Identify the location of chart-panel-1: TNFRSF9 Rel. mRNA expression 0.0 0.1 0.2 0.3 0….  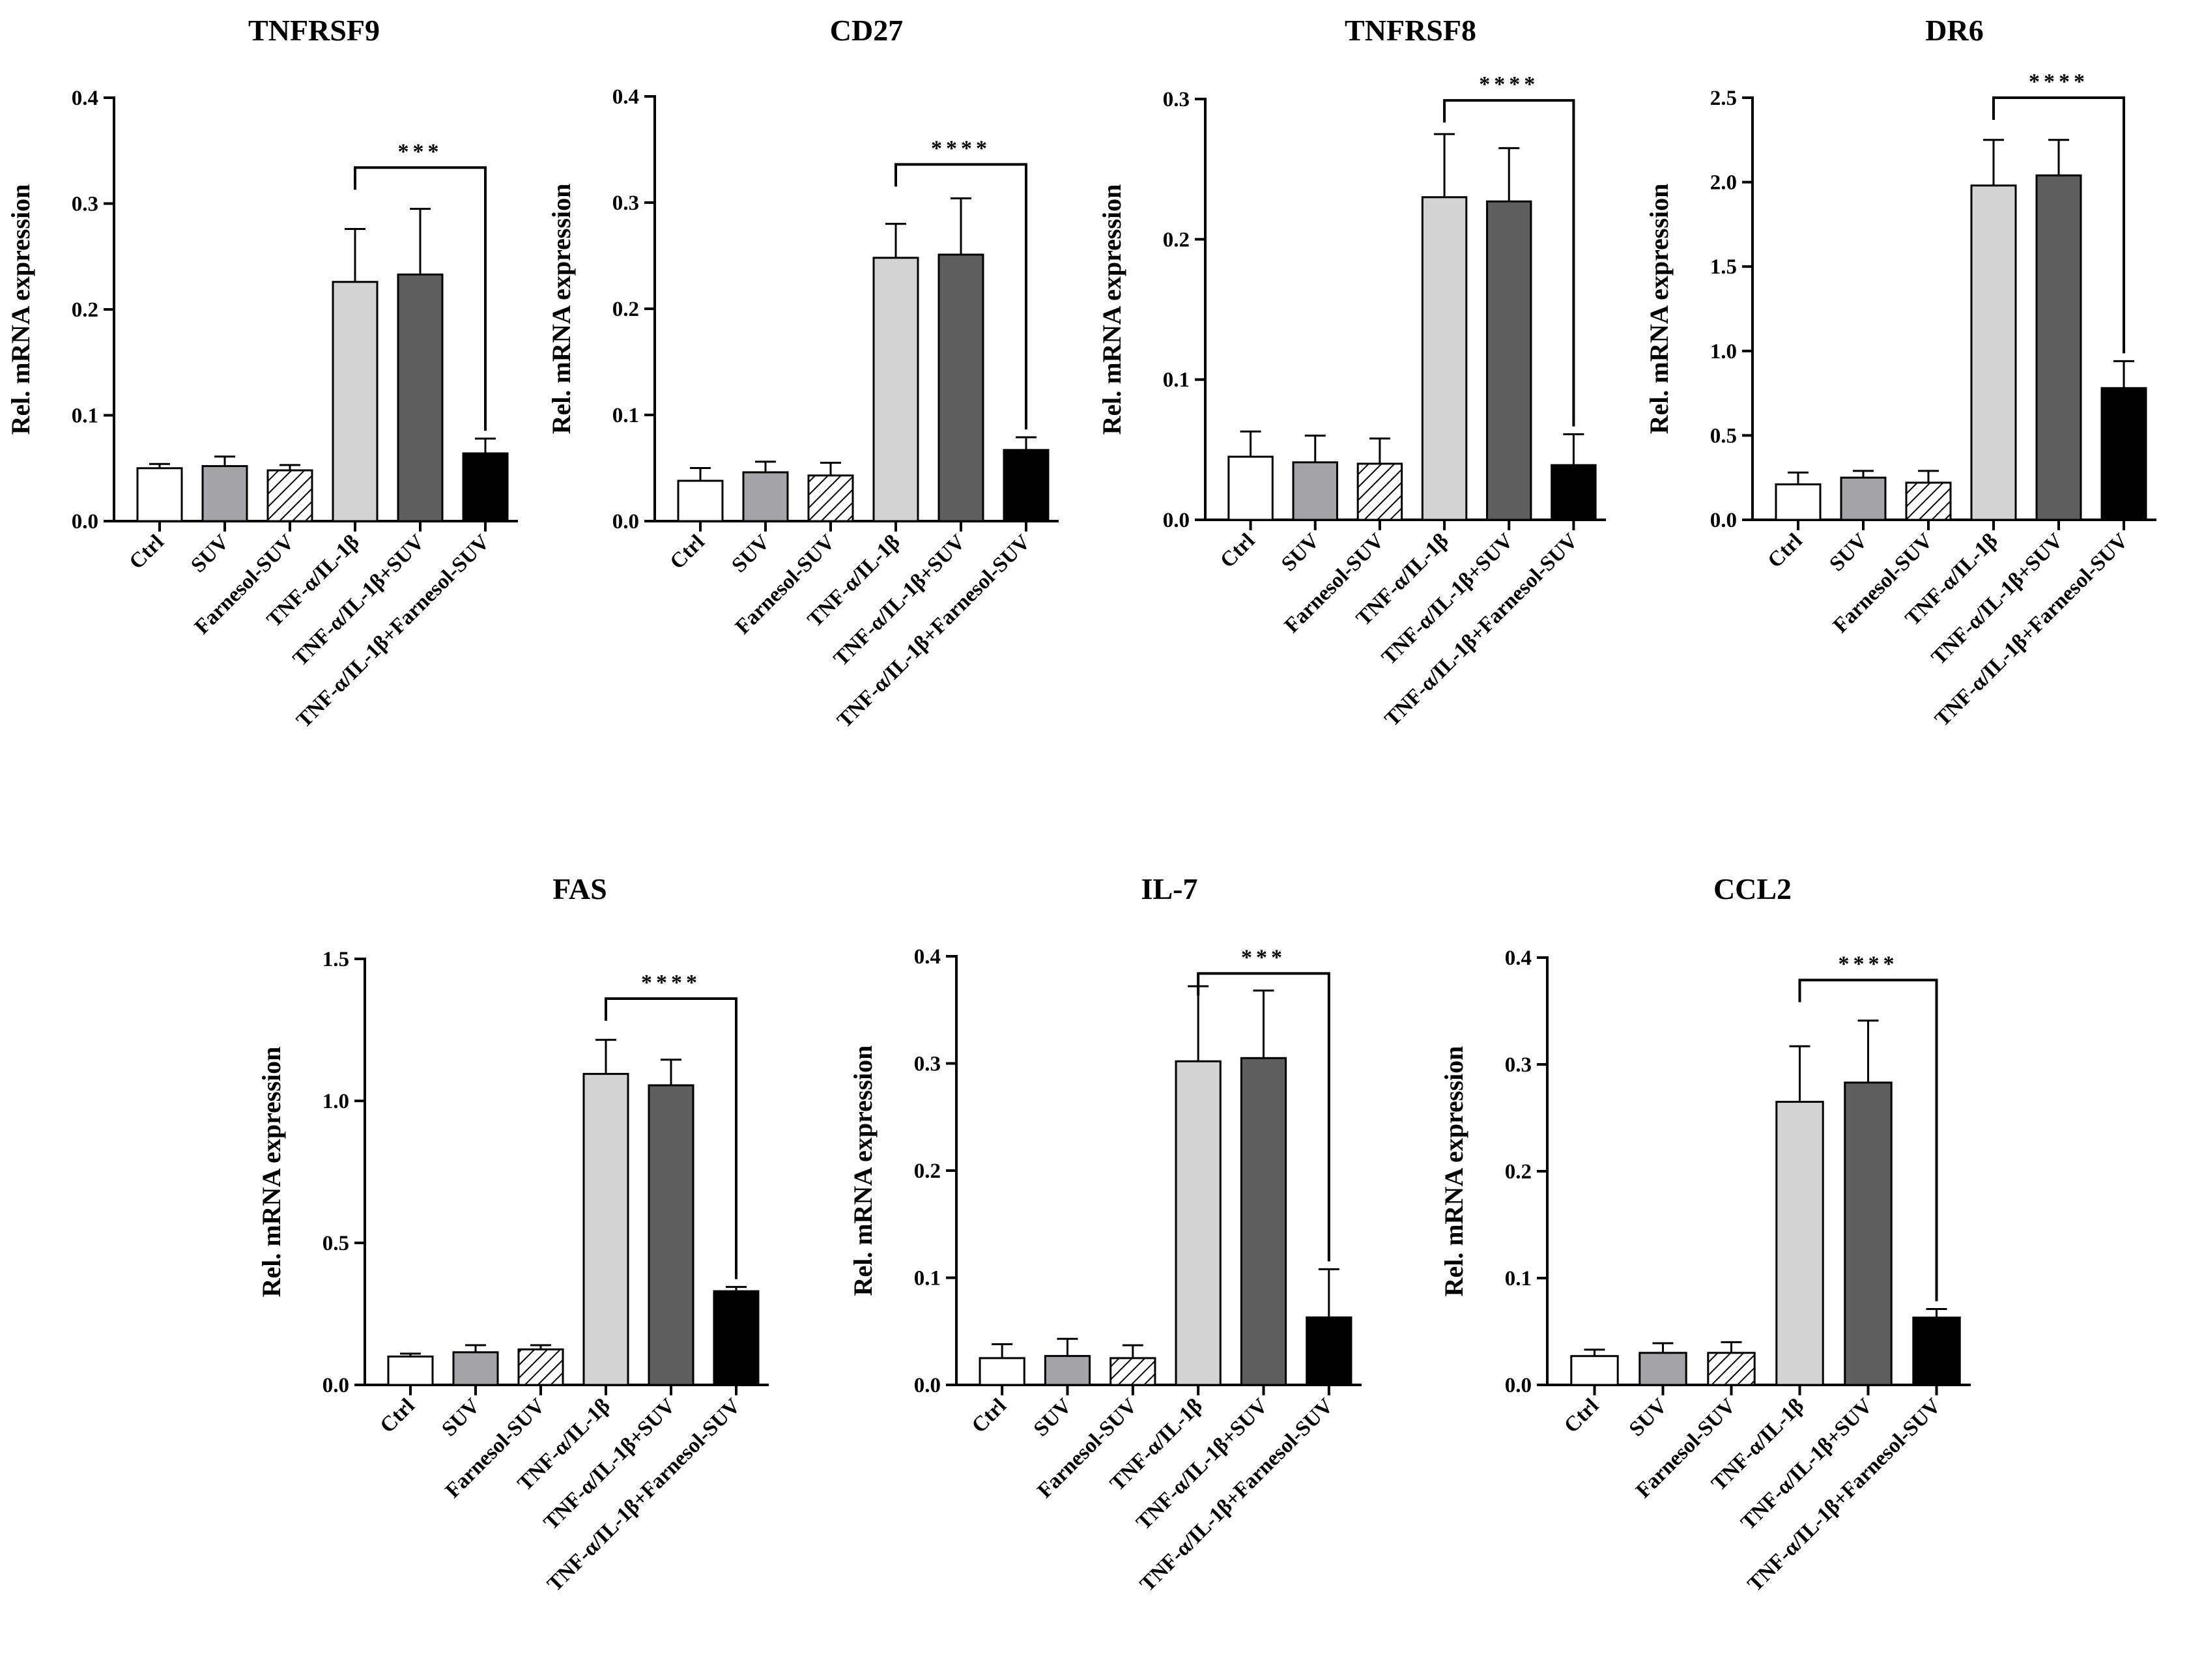
(262, 373).